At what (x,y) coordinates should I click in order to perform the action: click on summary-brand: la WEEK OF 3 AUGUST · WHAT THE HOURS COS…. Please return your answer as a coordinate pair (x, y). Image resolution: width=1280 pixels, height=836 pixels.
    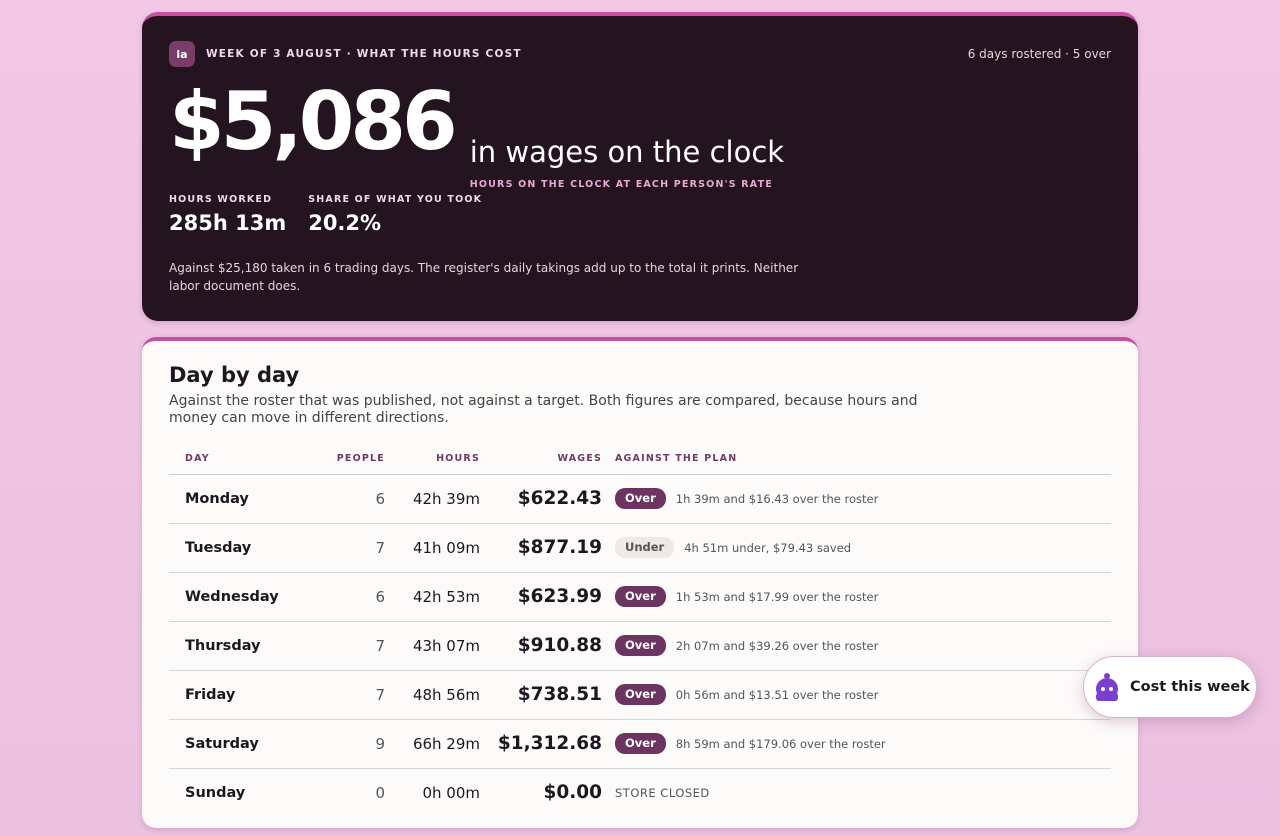
    Looking at the image, I should click on (345, 54).